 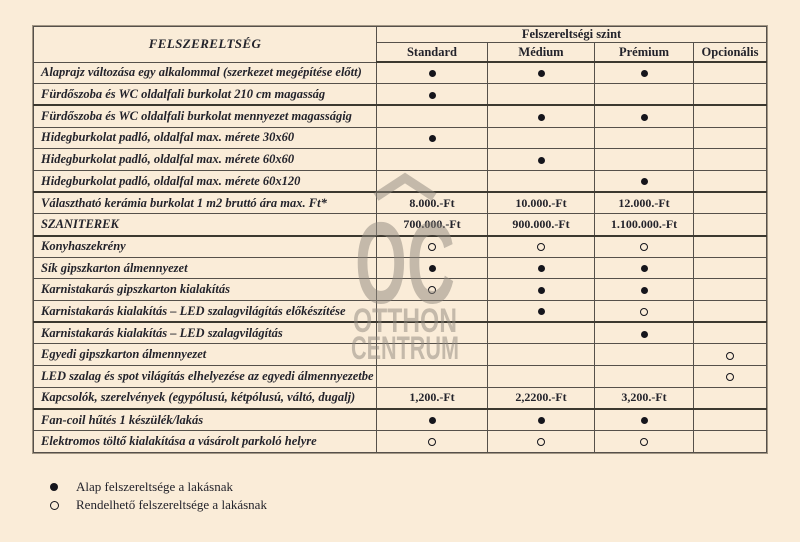 I want to click on level-cell: 700.000.-Ft, so click(x=432, y=225).